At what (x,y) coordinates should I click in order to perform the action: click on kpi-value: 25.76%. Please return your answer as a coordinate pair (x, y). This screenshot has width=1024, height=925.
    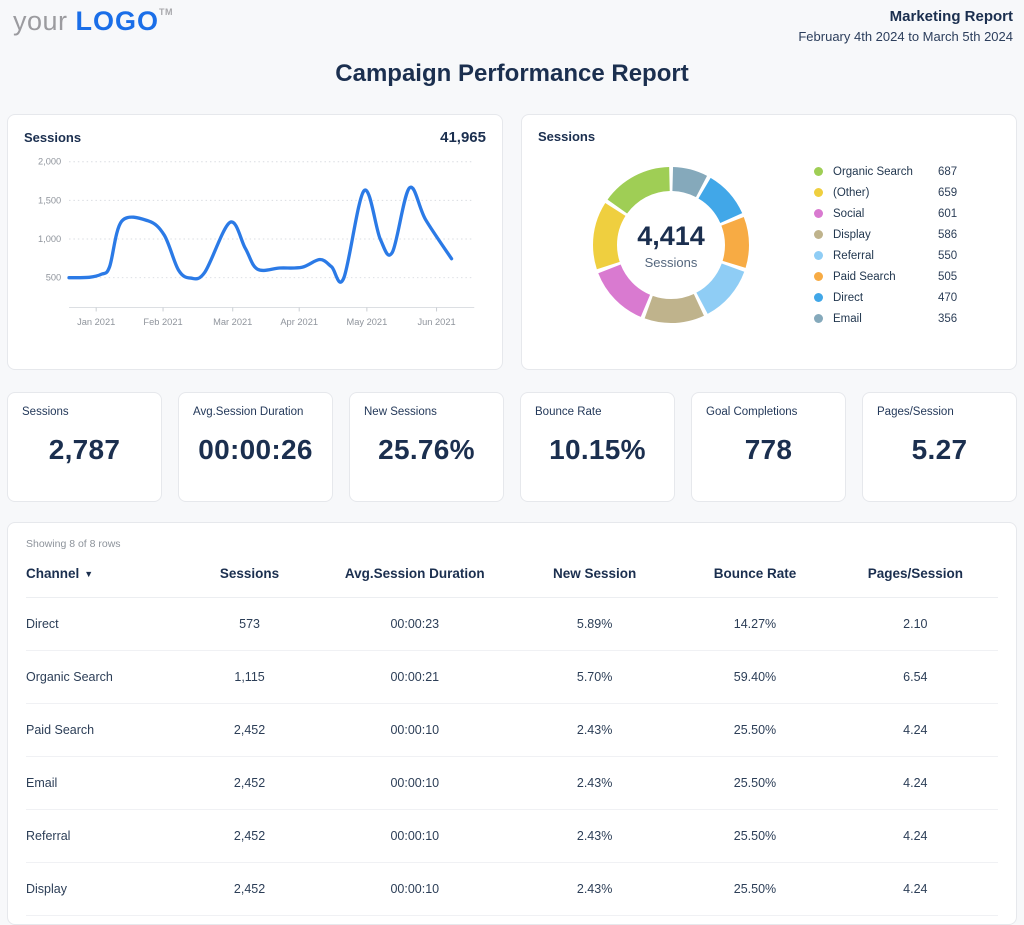
    Looking at the image, I should click on (426, 449).